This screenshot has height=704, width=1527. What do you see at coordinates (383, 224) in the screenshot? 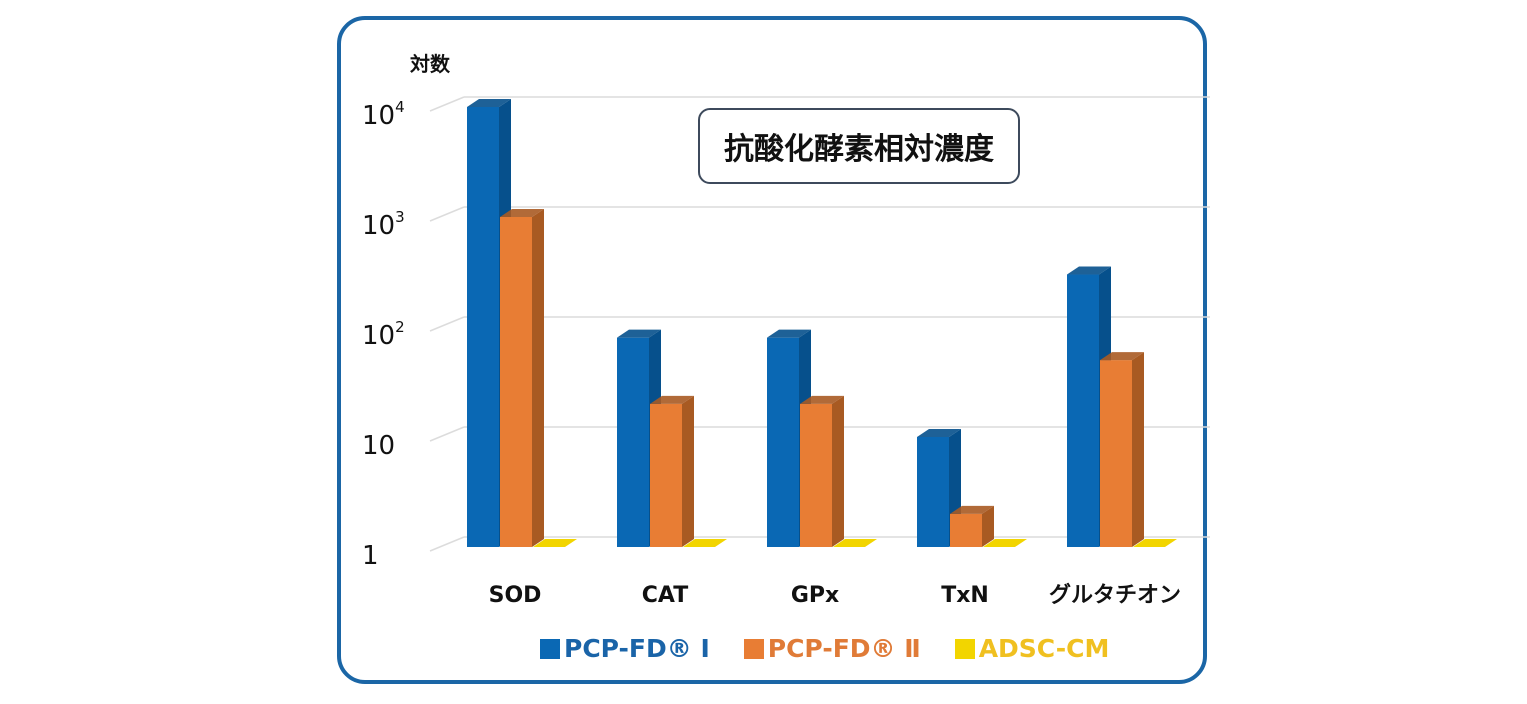
I see `y-tick-label: 10³` at bounding box center [383, 224].